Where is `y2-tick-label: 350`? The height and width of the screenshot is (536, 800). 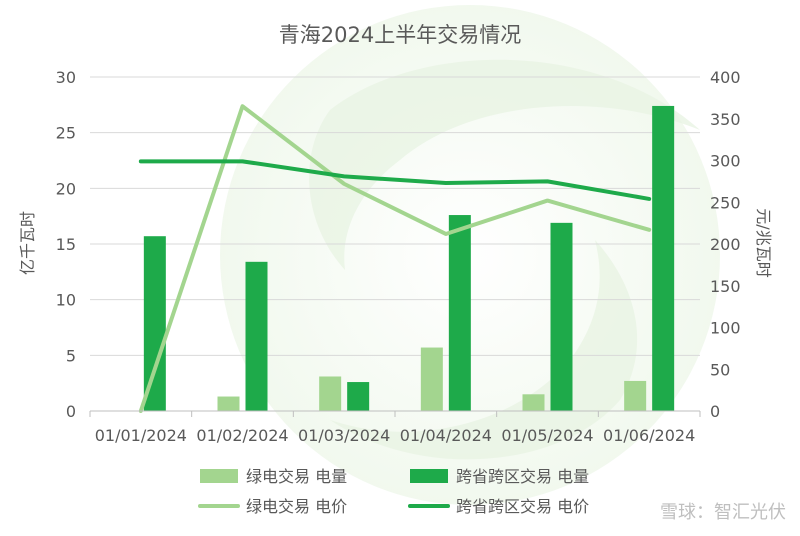 y2-tick-label: 350 is located at coordinates (725, 119).